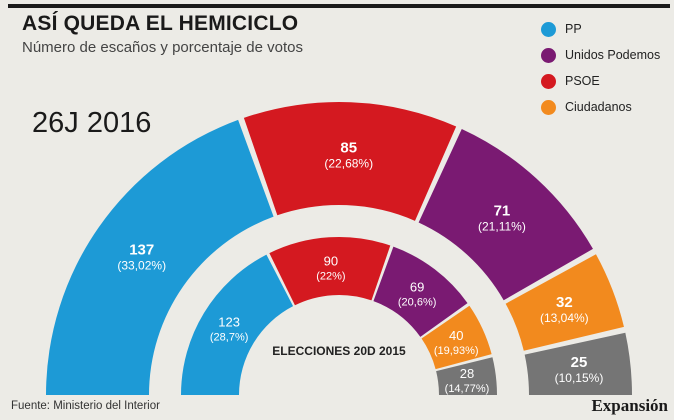 The height and width of the screenshot is (420, 674). Describe the element at coordinates (229, 337) in the screenshot. I see `percent-label: (28,7%)` at that location.